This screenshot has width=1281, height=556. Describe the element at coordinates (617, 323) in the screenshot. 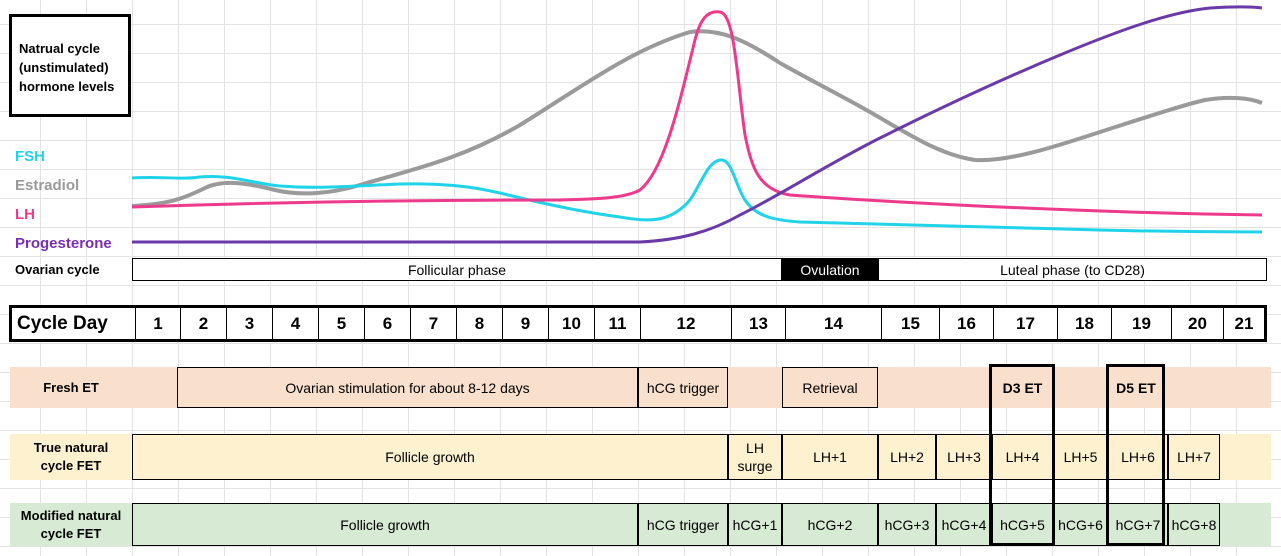

I see `day-11: 11` at that location.